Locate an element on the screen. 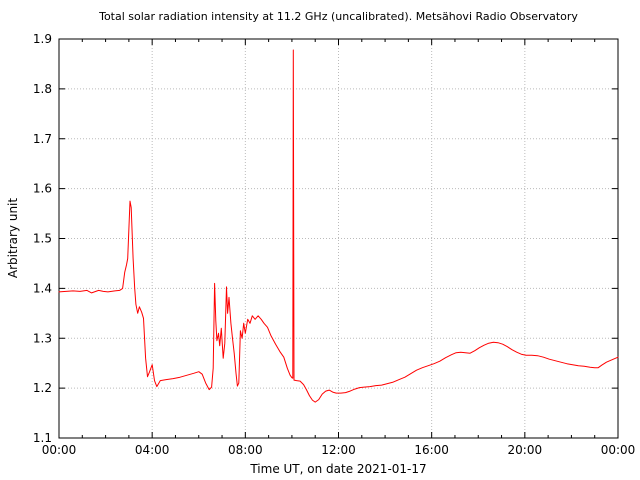  y-tick-label: 1.5 is located at coordinates (42, 239).